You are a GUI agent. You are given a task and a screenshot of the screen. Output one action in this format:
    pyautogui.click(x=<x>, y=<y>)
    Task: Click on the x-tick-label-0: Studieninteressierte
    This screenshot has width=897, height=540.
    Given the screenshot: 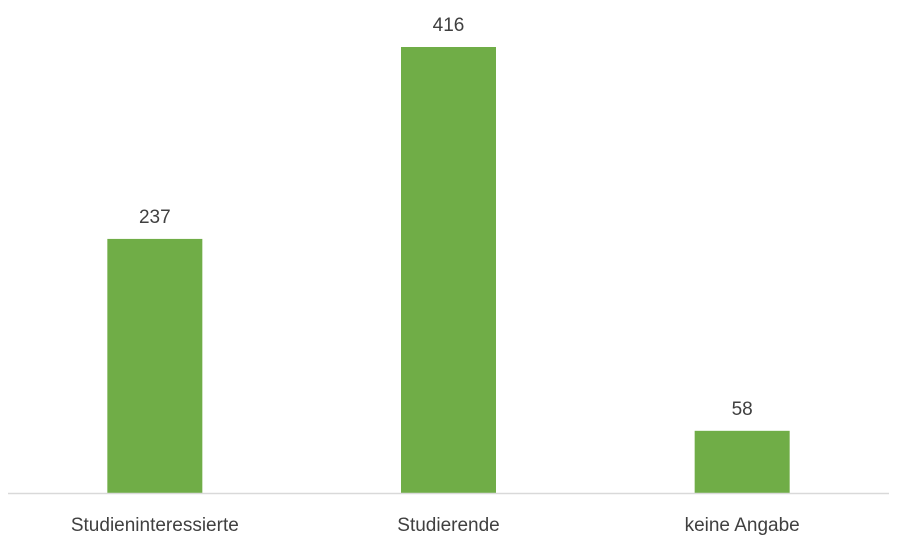 What is the action you would take?
    pyautogui.click(x=155, y=525)
    